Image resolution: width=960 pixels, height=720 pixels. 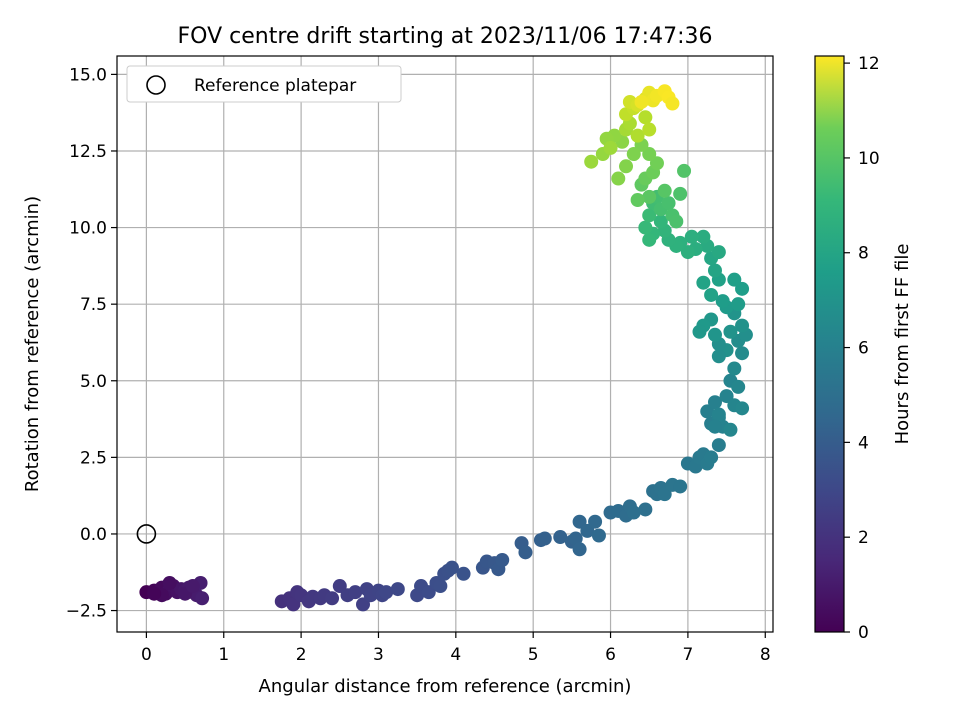 What do you see at coordinates (863, 254) in the screenshot?
I see `colorbar-tick-label: 8` at bounding box center [863, 254].